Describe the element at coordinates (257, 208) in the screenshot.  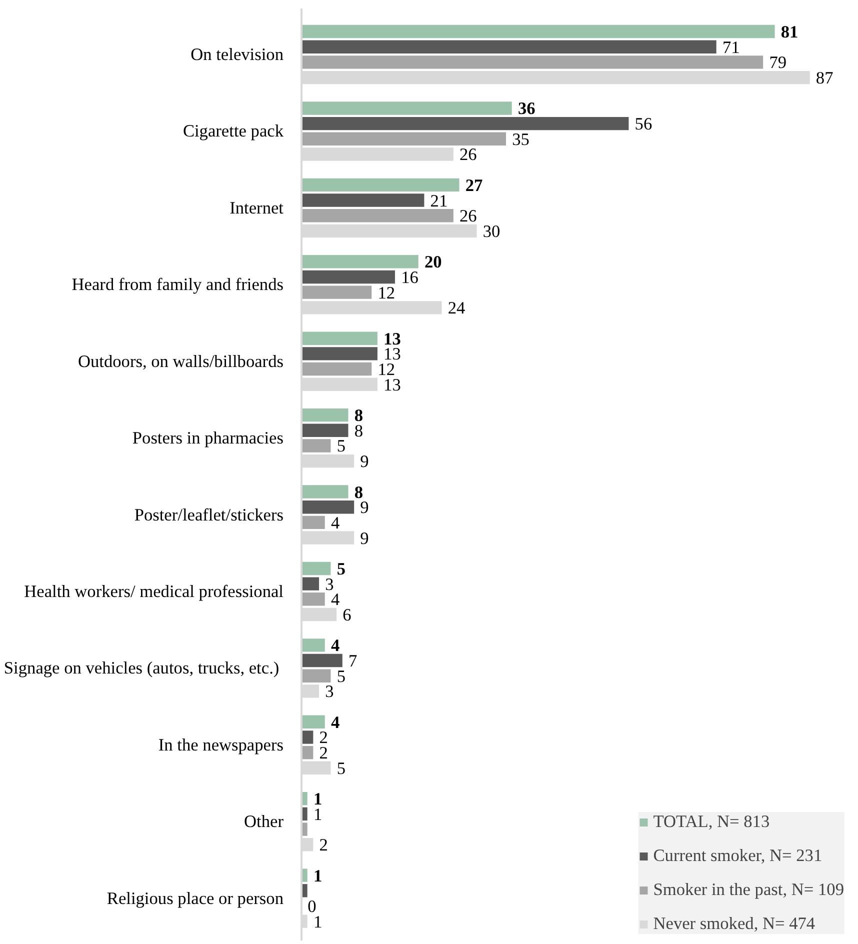
I see `y-tick-label: Internet` at that location.